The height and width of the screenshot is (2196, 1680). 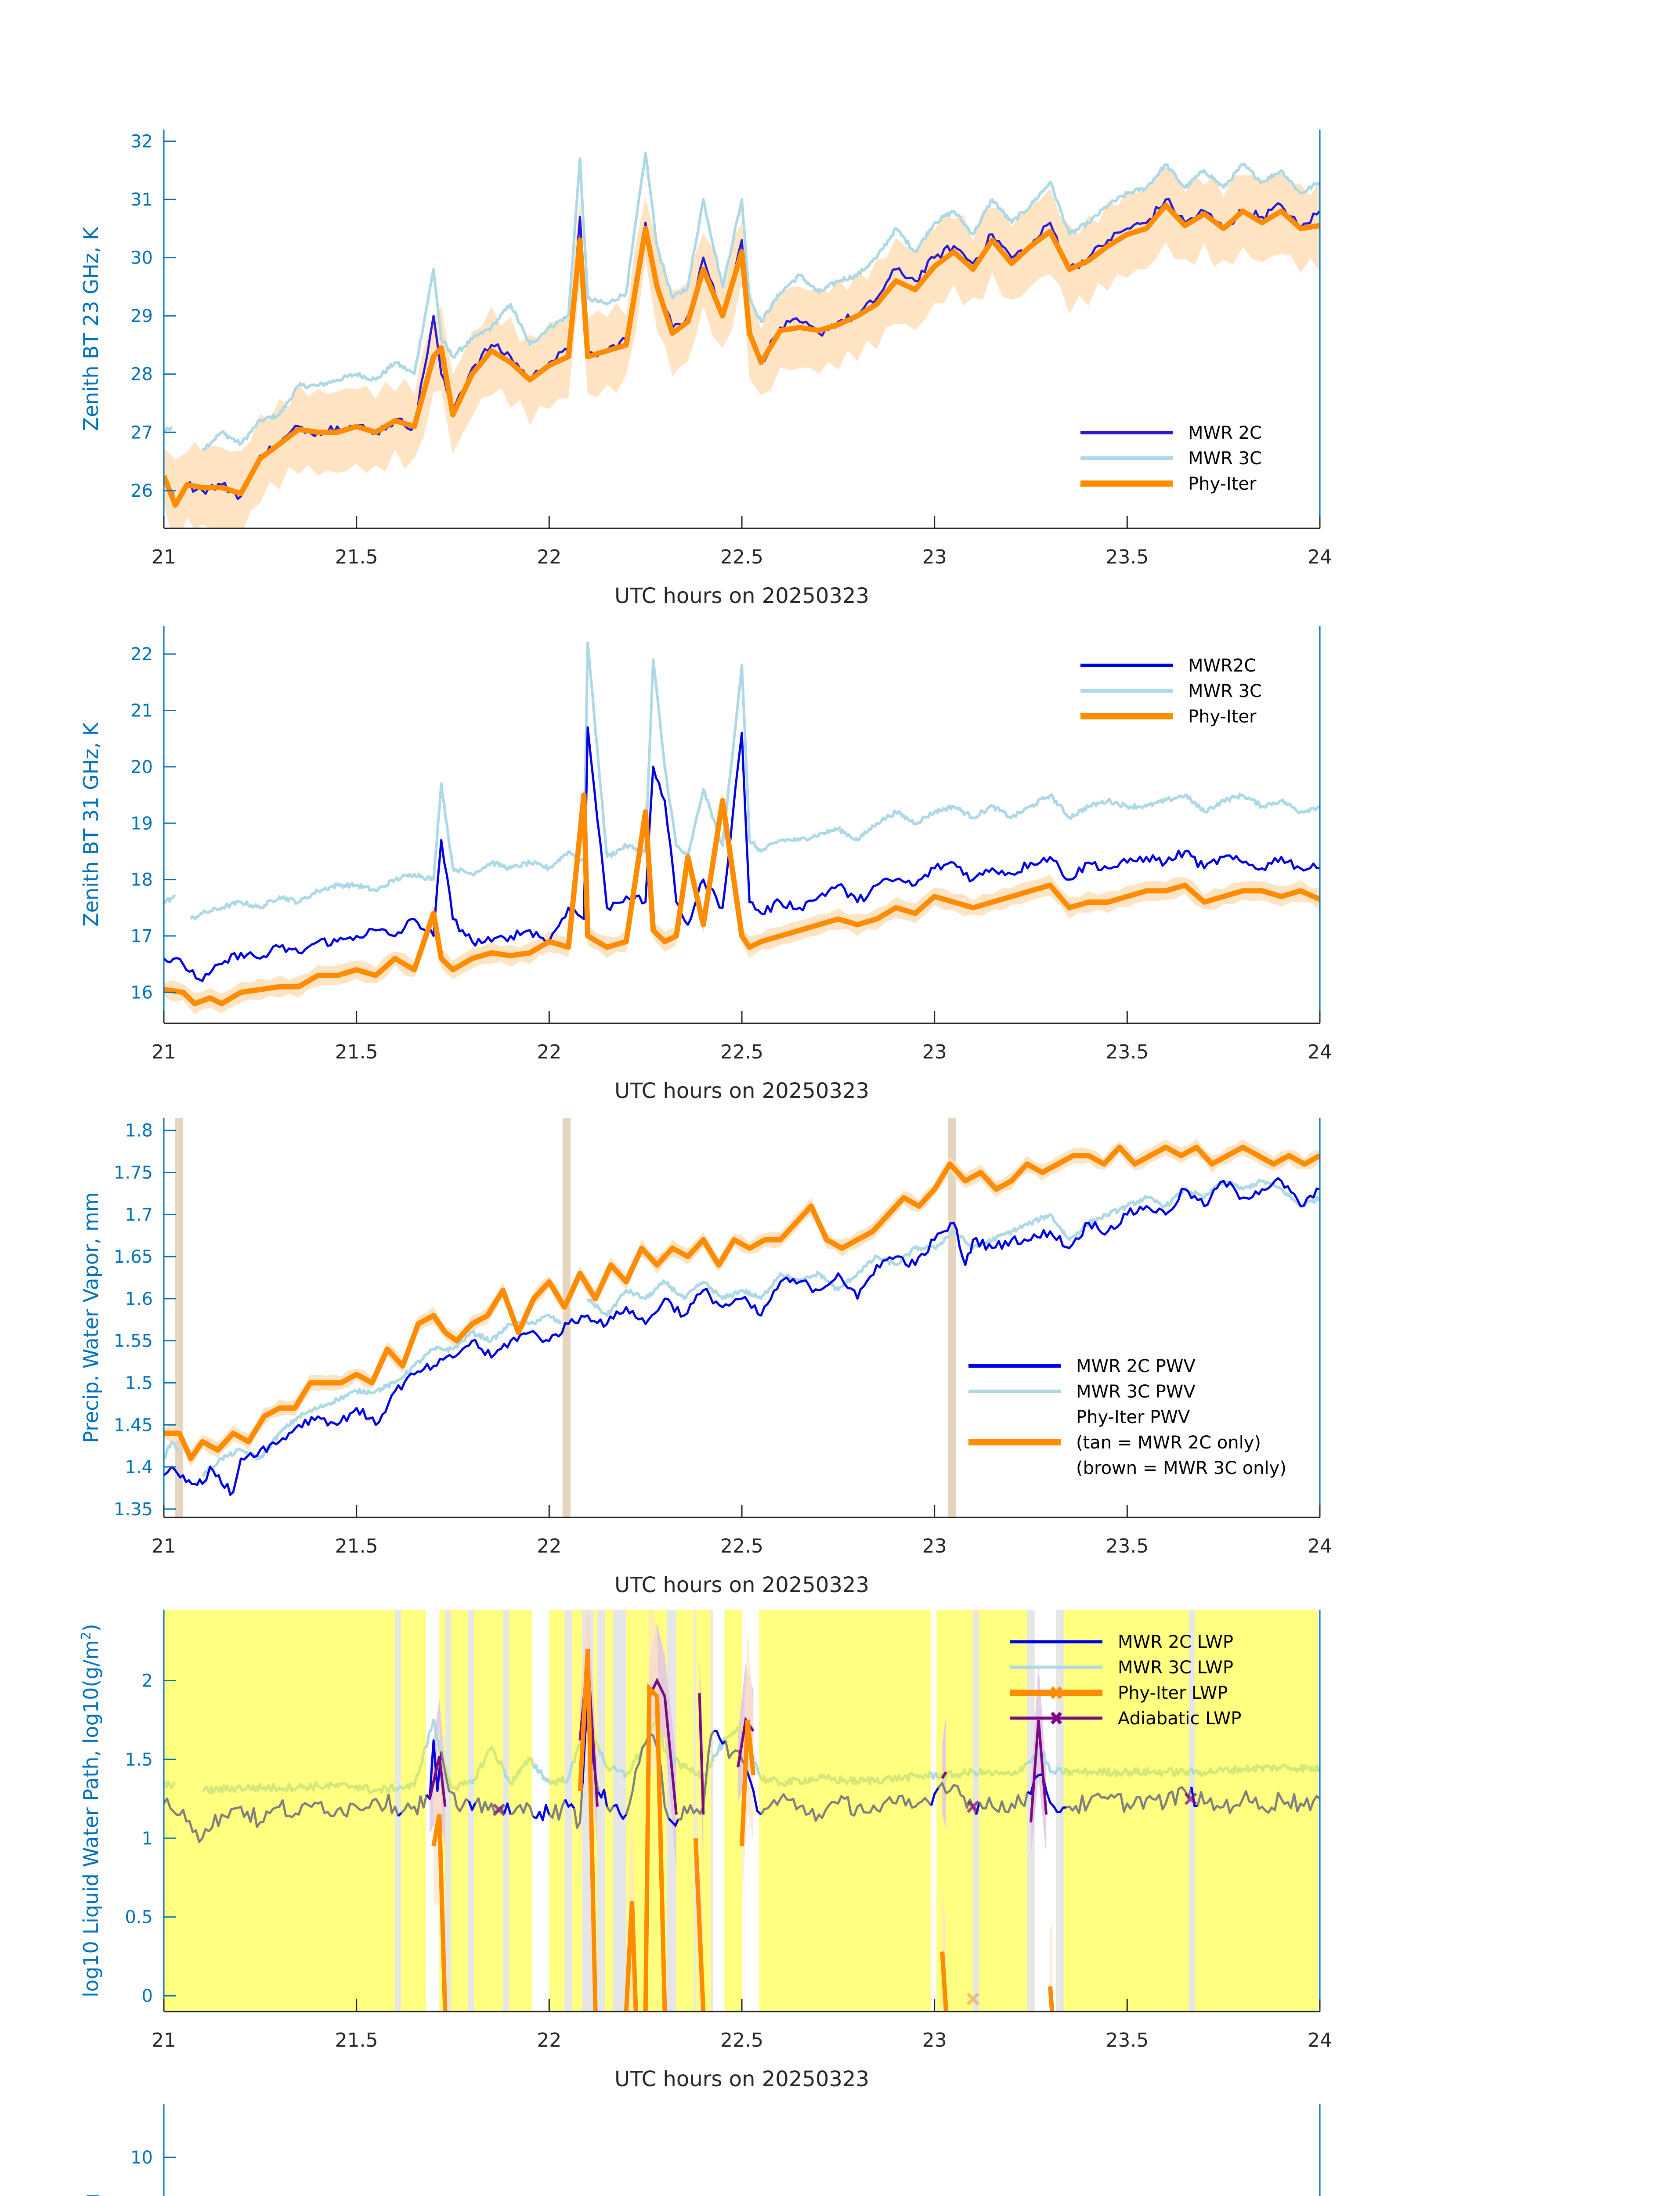 What do you see at coordinates (142, 936) in the screenshot?
I see `y-tick-label: 17` at bounding box center [142, 936].